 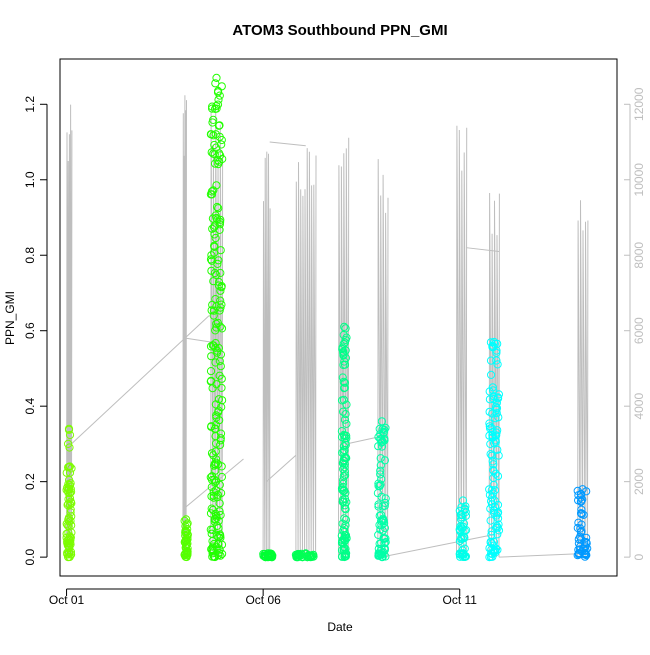 I want to click on x-tick-label: Oct 01, so click(x=67, y=600).